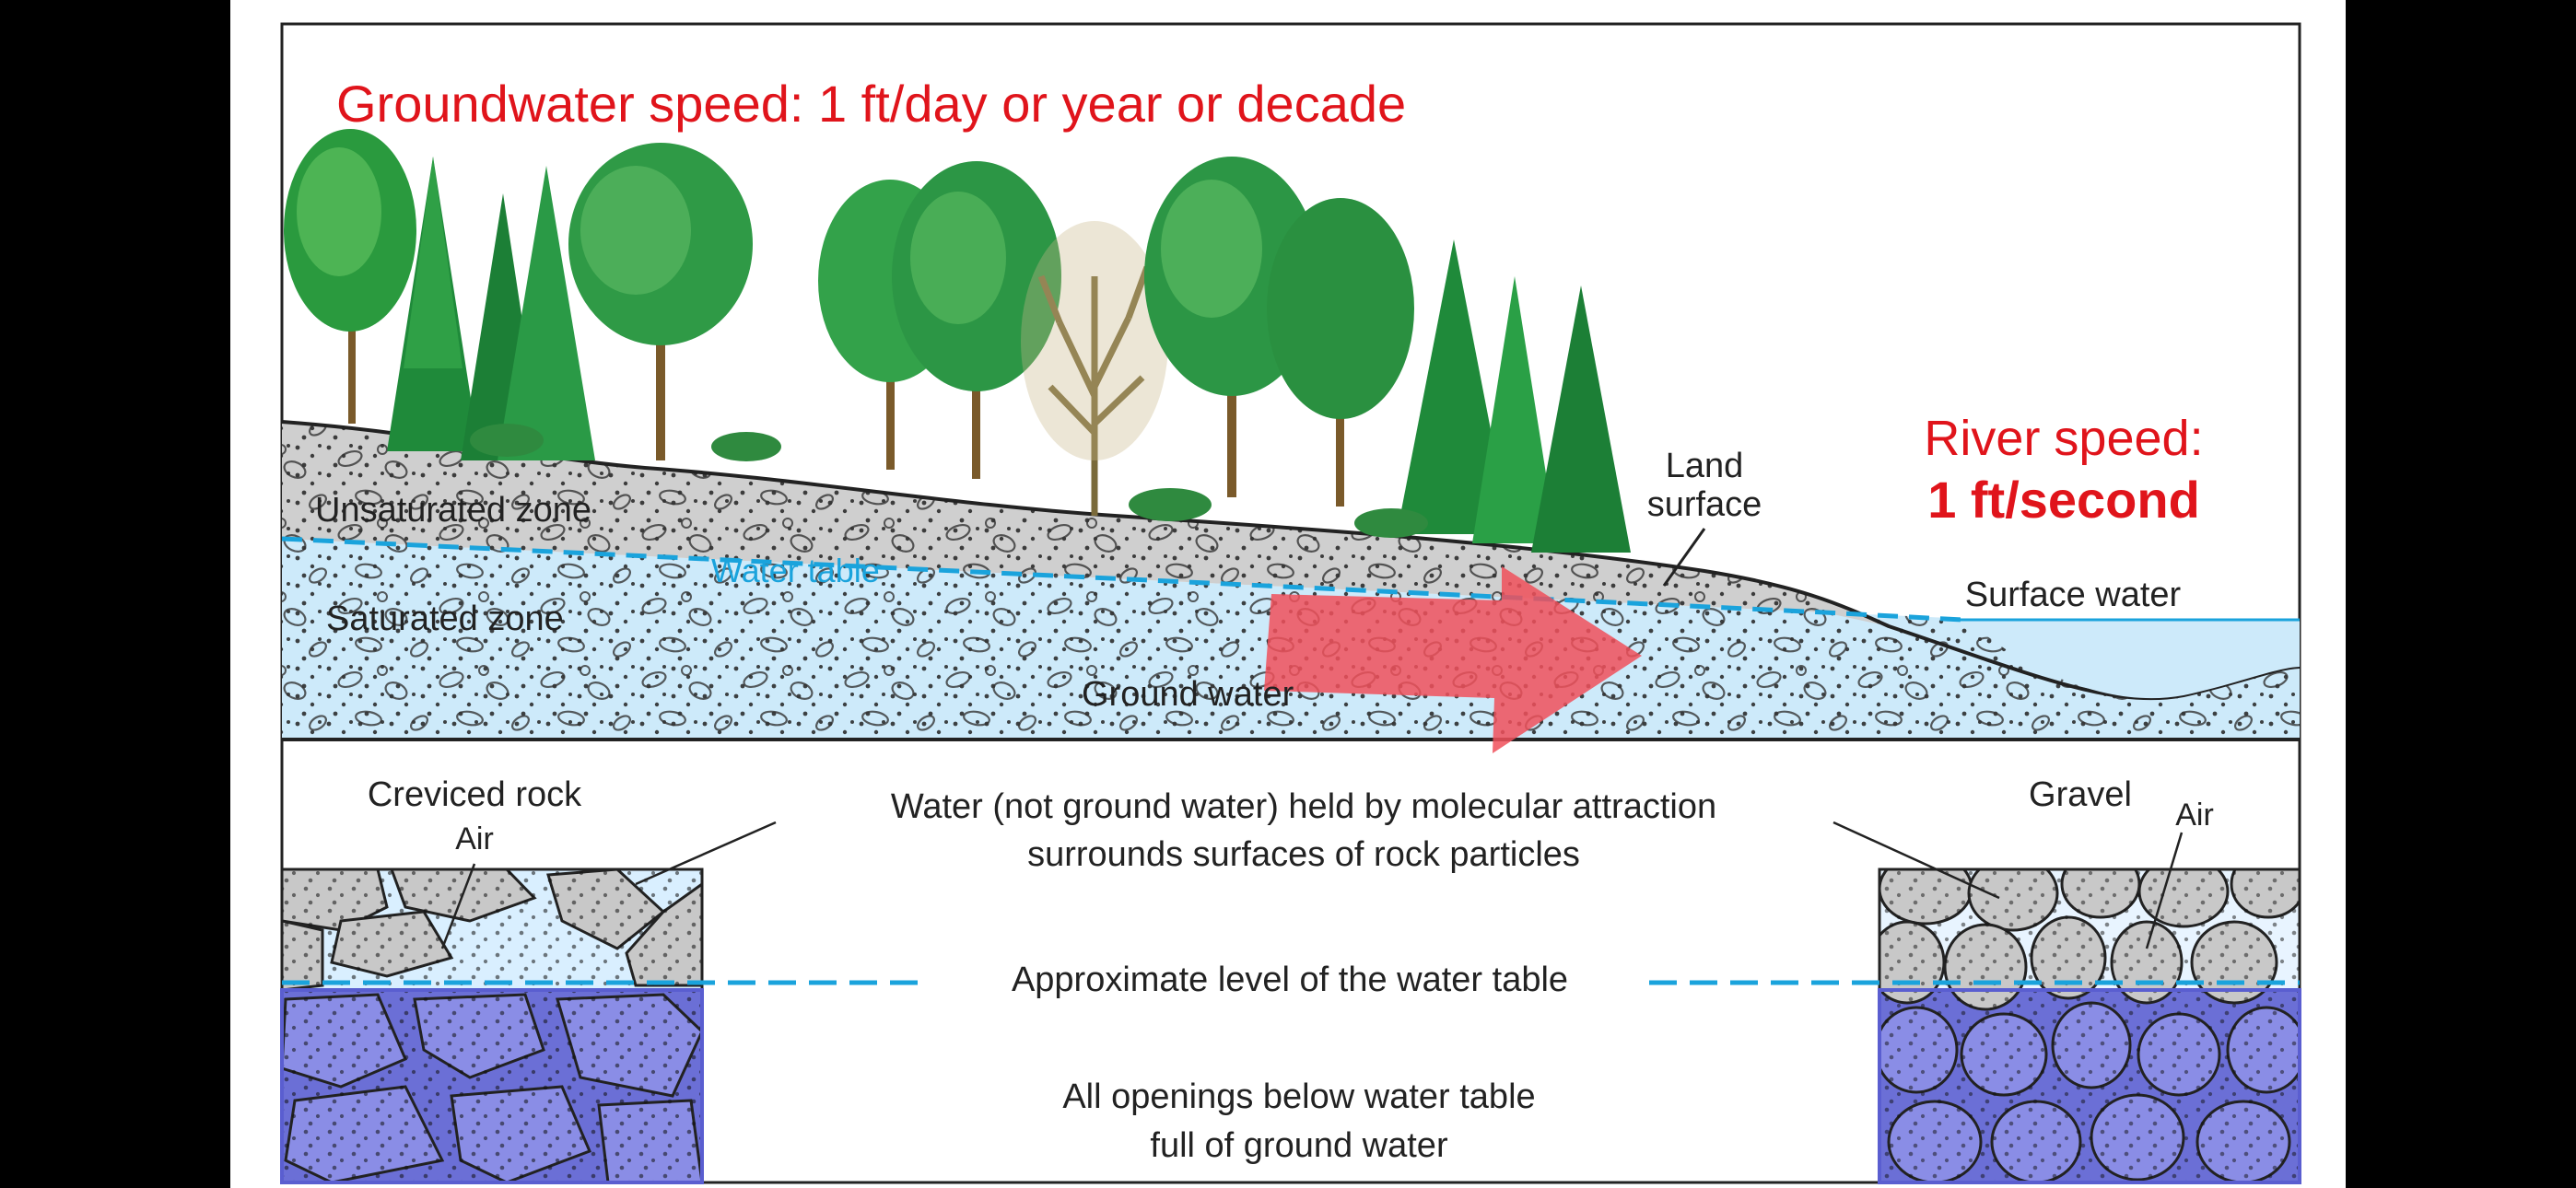 This screenshot has width=2576, height=1188. What do you see at coordinates (1298, 1096) in the screenshot?
I see `openings-label-line-1: All openings below water table` at bounding box center [1298, 1096].